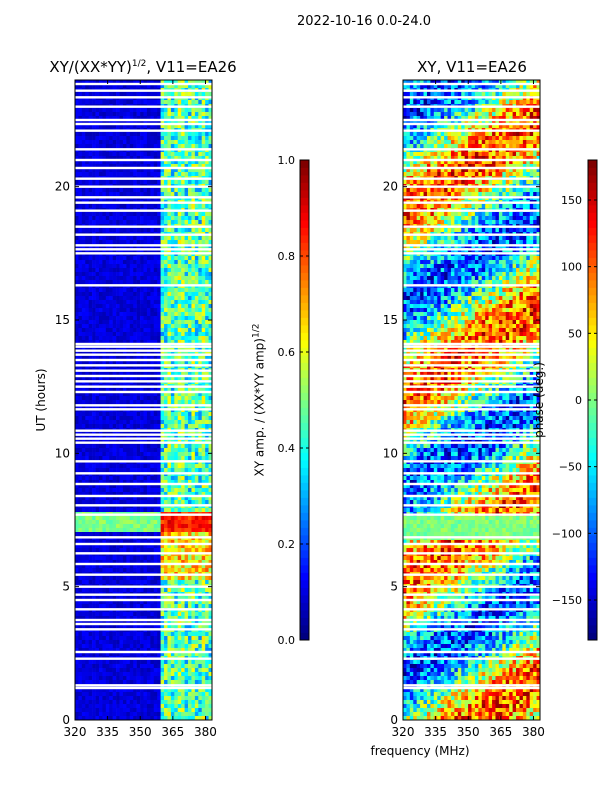 The image size is (600, 800). What do you see at coordinates (578, 400) in the screenshot?
I see `colorbar-tick-label: 0` at bounding box center [578, 400].